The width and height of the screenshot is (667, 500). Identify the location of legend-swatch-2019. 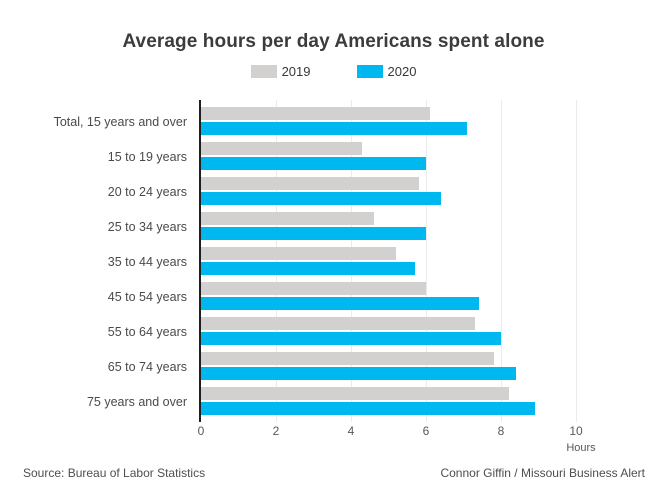
(263, 71).